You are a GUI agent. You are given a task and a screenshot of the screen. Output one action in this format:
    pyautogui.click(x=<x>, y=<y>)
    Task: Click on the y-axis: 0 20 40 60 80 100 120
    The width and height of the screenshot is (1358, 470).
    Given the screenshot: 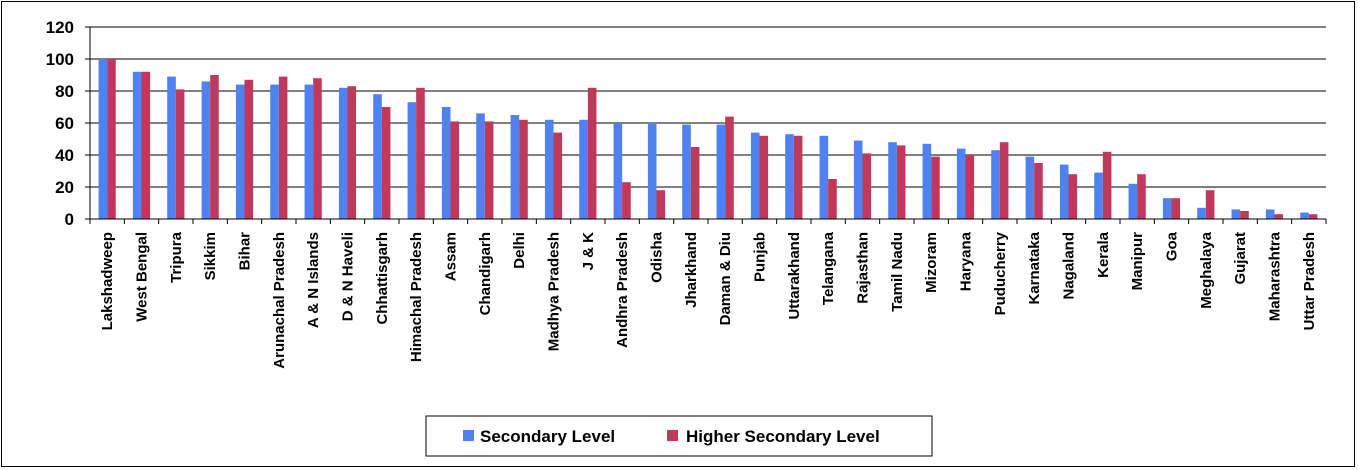 What is the action you would take?
    pyautogui.click(x=68, y=123)
    